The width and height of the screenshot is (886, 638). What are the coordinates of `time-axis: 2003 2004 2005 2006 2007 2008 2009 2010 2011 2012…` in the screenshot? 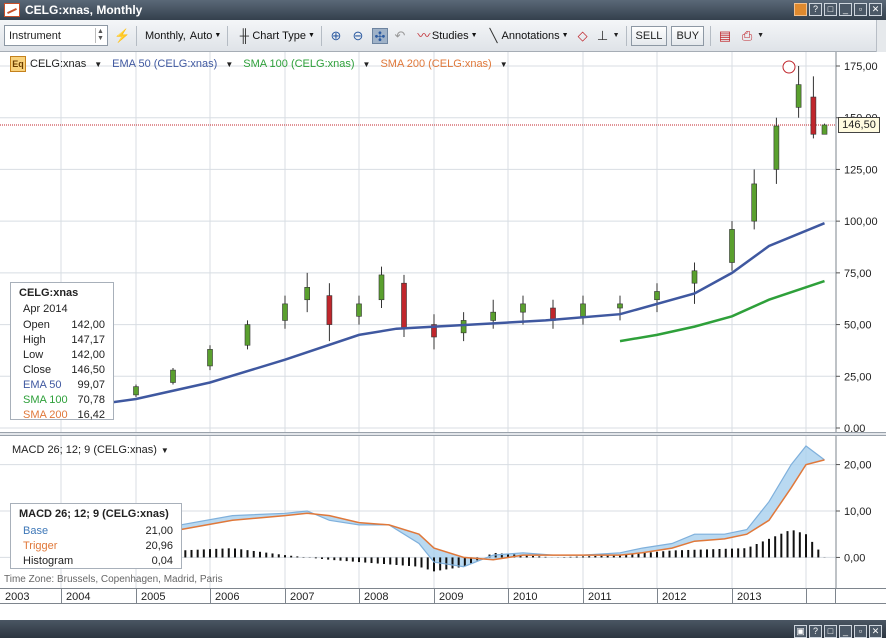 It's located at (443, 596).